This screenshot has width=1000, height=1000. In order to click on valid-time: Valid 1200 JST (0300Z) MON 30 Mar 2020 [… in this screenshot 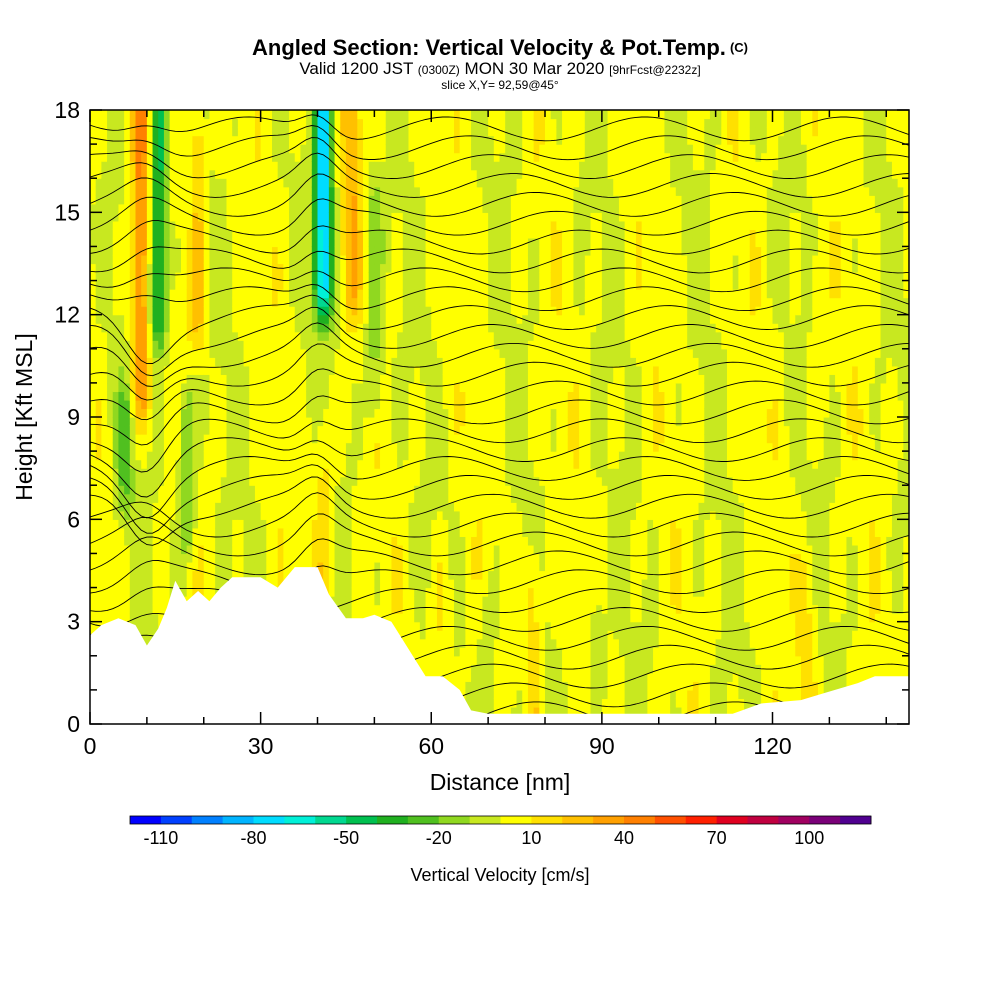, I will do `click(500, 69)`.